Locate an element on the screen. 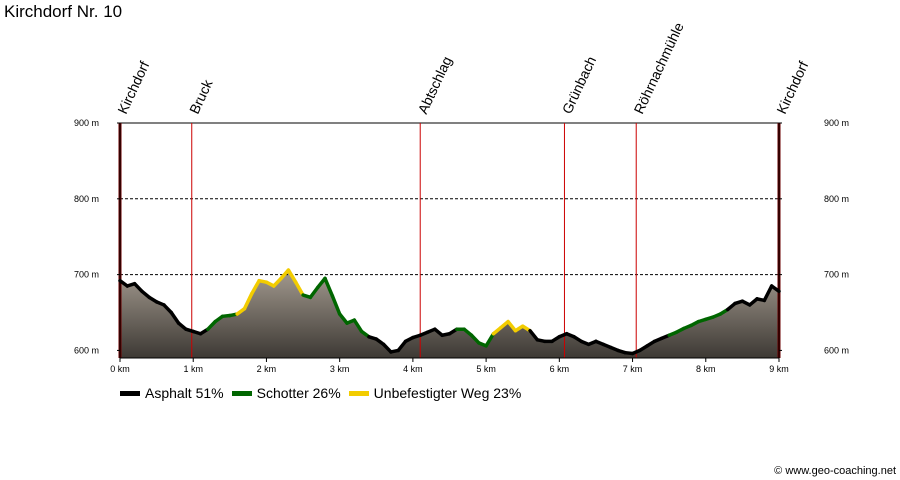 The width and height of the screenshot is (900, 480). legend-item-unpaved: Unbefestigter Weg 23% is located at coordinates (435, 393).